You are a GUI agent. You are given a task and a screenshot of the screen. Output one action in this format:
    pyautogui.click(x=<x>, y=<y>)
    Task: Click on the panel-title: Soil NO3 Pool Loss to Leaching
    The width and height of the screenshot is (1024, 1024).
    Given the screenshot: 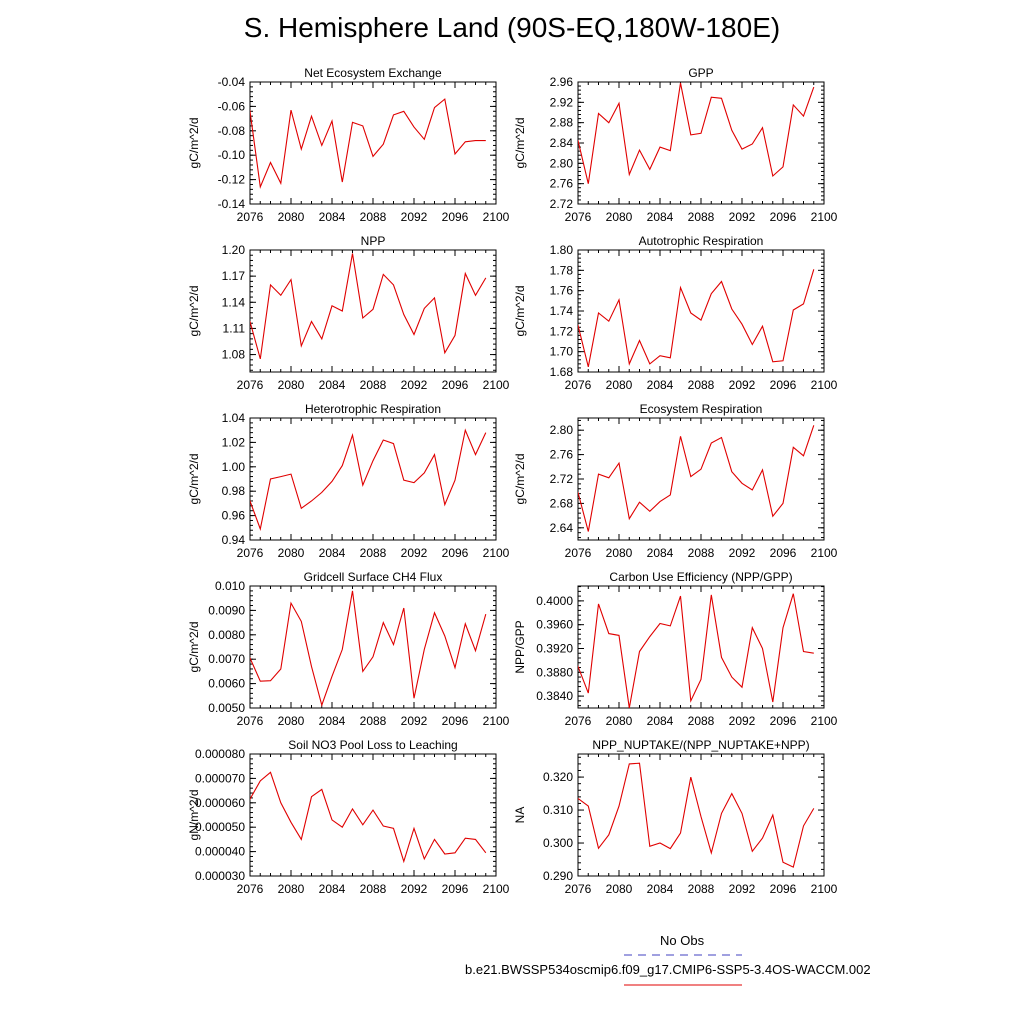 What is the action you would take?
    pyautogui.click(x=372, y=745)
    